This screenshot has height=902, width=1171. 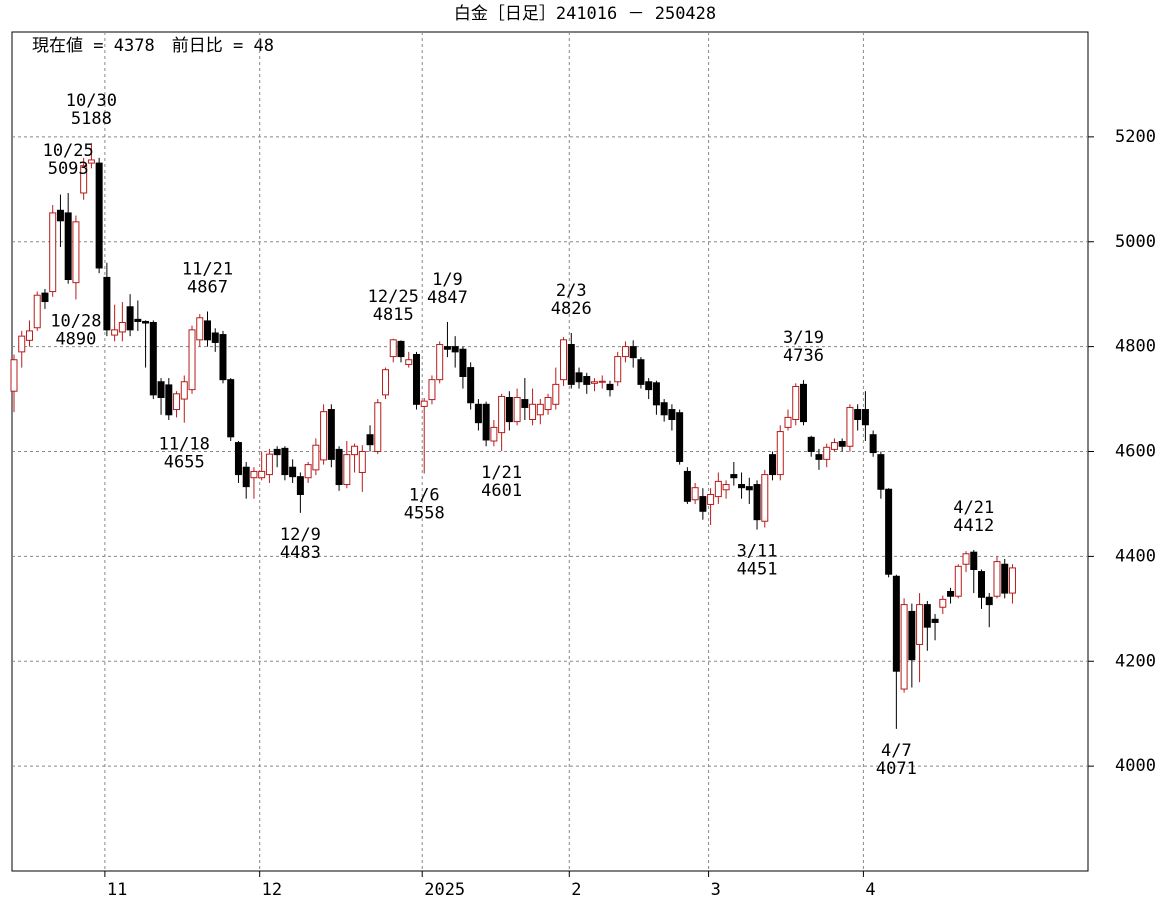 I want to click on annotation-date: 10/28, so click(x=75, y=321).